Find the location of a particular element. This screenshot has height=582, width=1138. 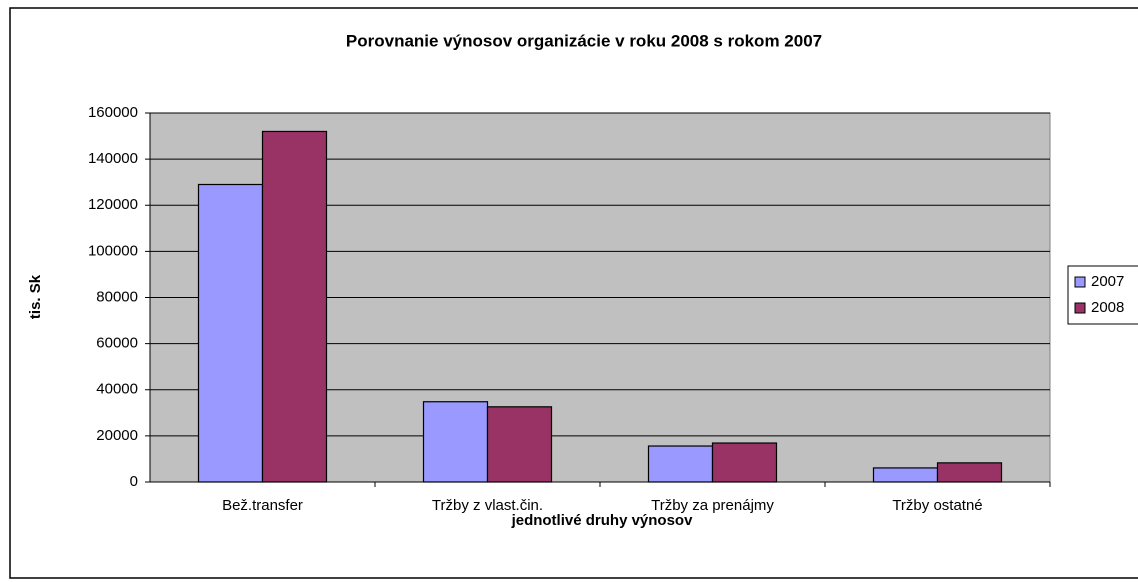

y-tick-label: 120000 is located at coordinates (113, 204).